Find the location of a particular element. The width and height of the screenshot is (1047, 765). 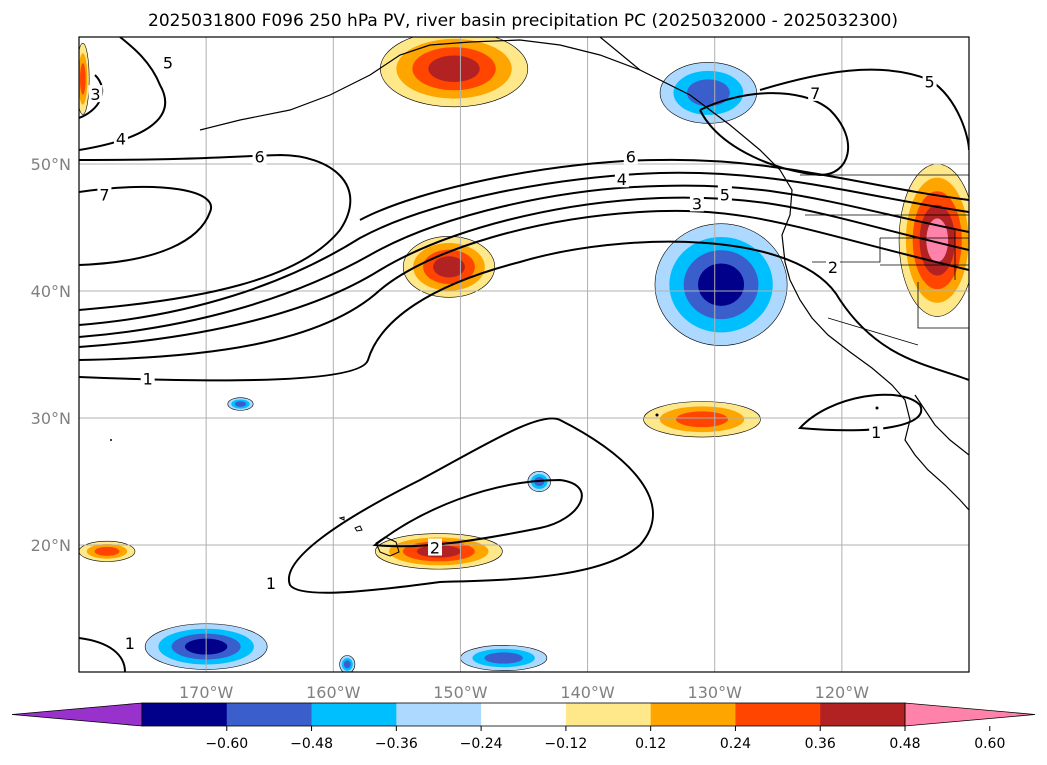

precip-region-subtropical-positive is located at coordinates (702, 419).